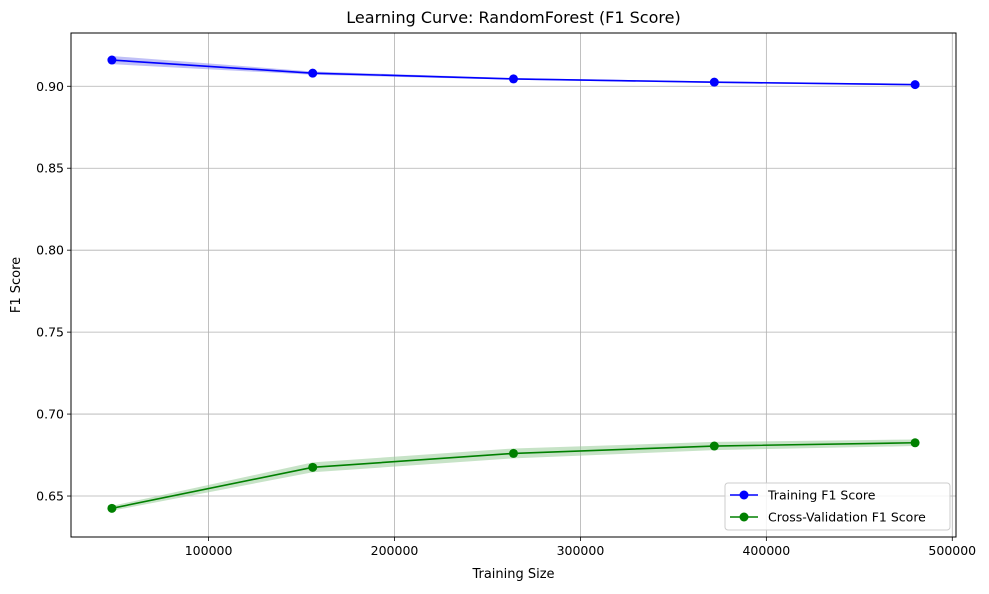 The image size is (989, 594). I want to click on y-axis-ticks: 0.65 0.70 0.75 0.80 0.85 0.90, so click(53, 291).